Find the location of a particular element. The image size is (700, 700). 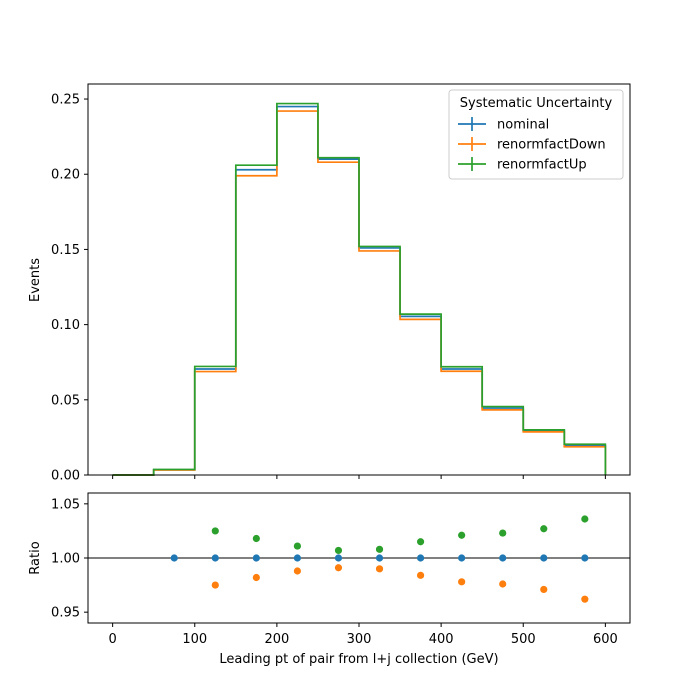

main-x-ticks is located at coordinates (359, 477).